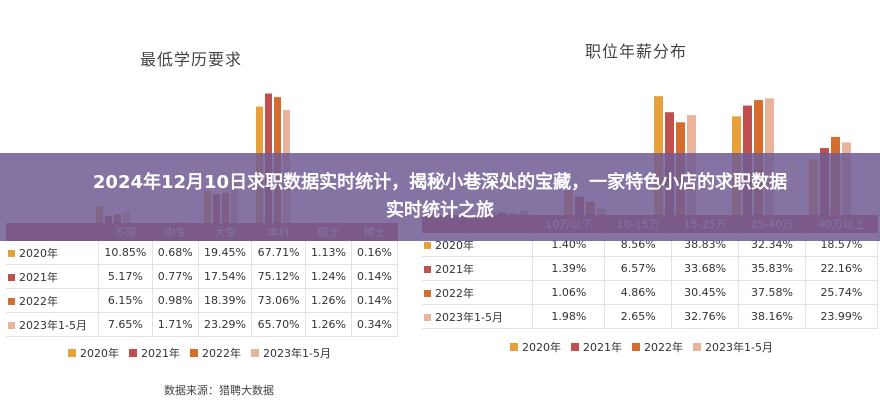 This screenshot has height=400, width=880. Describe the element at coordinates (125, 253) in the screenshot. I see `table-cell: 10.85%` at that location.